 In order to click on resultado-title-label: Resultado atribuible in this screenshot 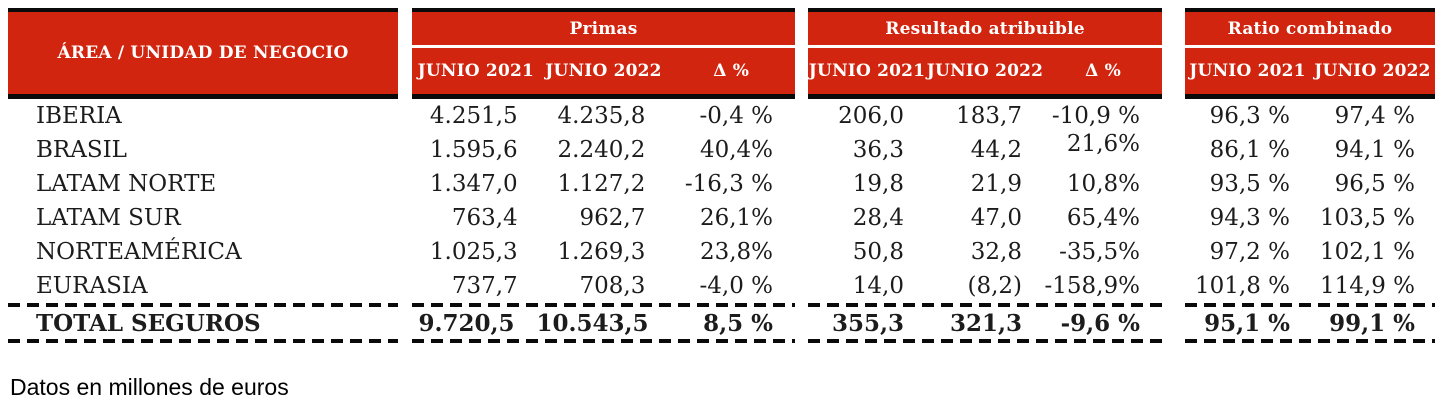, I will do `click(985, 28)`.